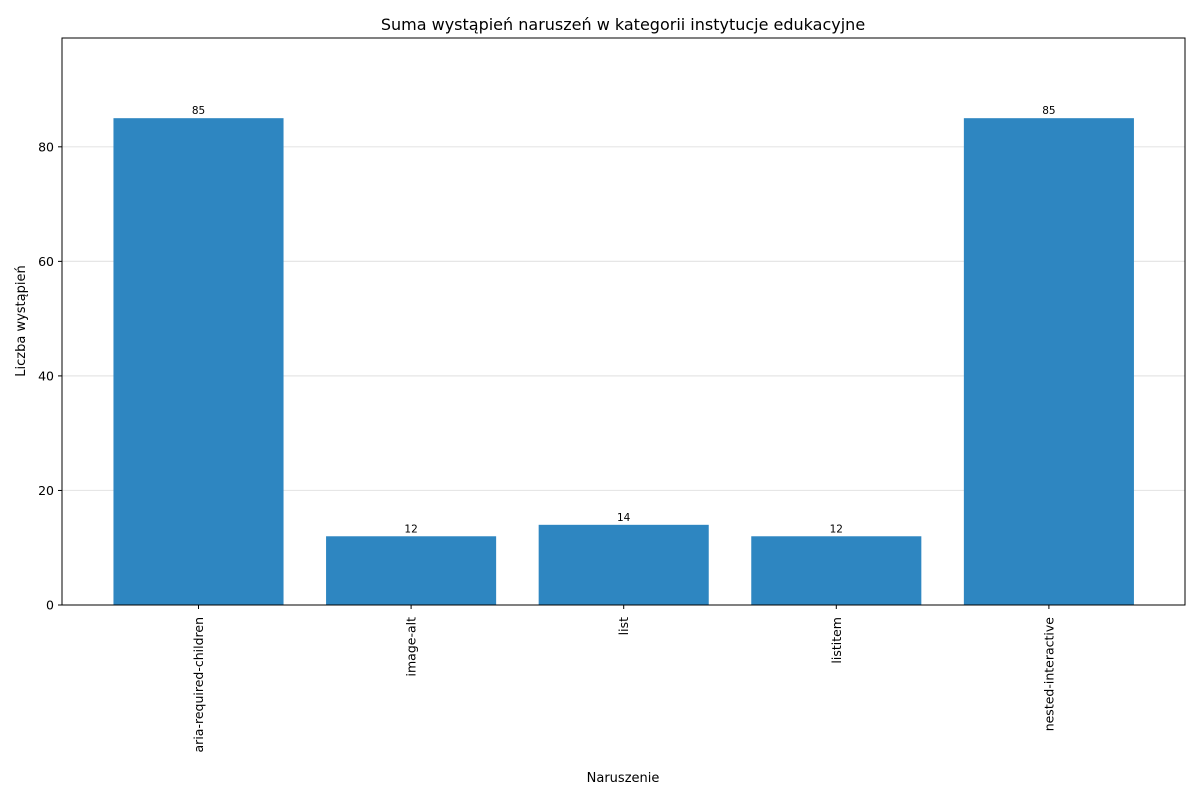 Image resolution: width=1200 pixels, height=800 pixels. I want to click on data-label: 14, so click(624, 518).